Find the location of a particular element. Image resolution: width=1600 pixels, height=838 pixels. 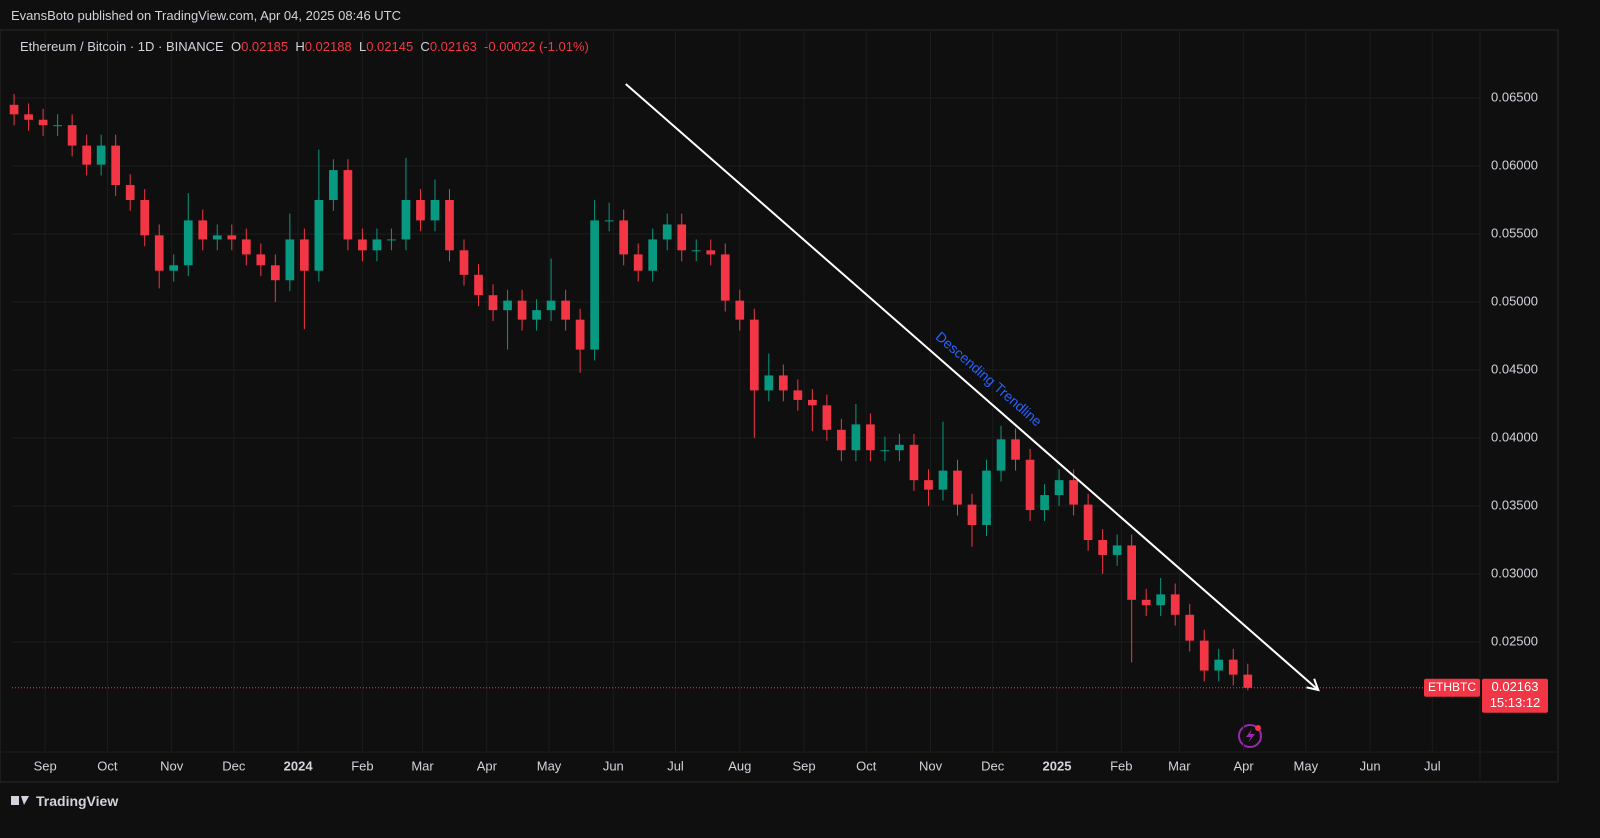

x-tick-label: Sep is located at coordinates (45, 765).